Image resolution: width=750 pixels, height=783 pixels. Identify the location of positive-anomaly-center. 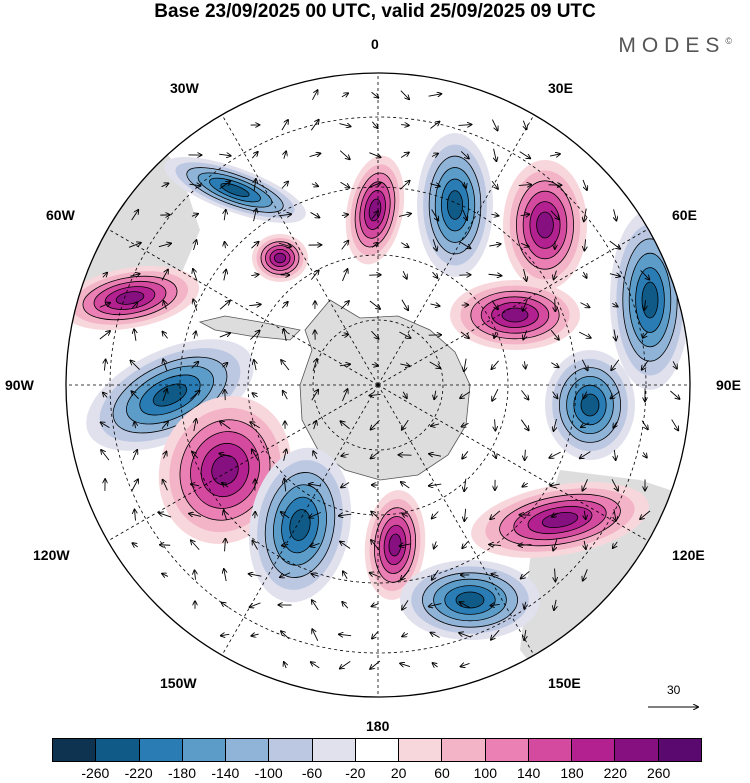
(225, 470).